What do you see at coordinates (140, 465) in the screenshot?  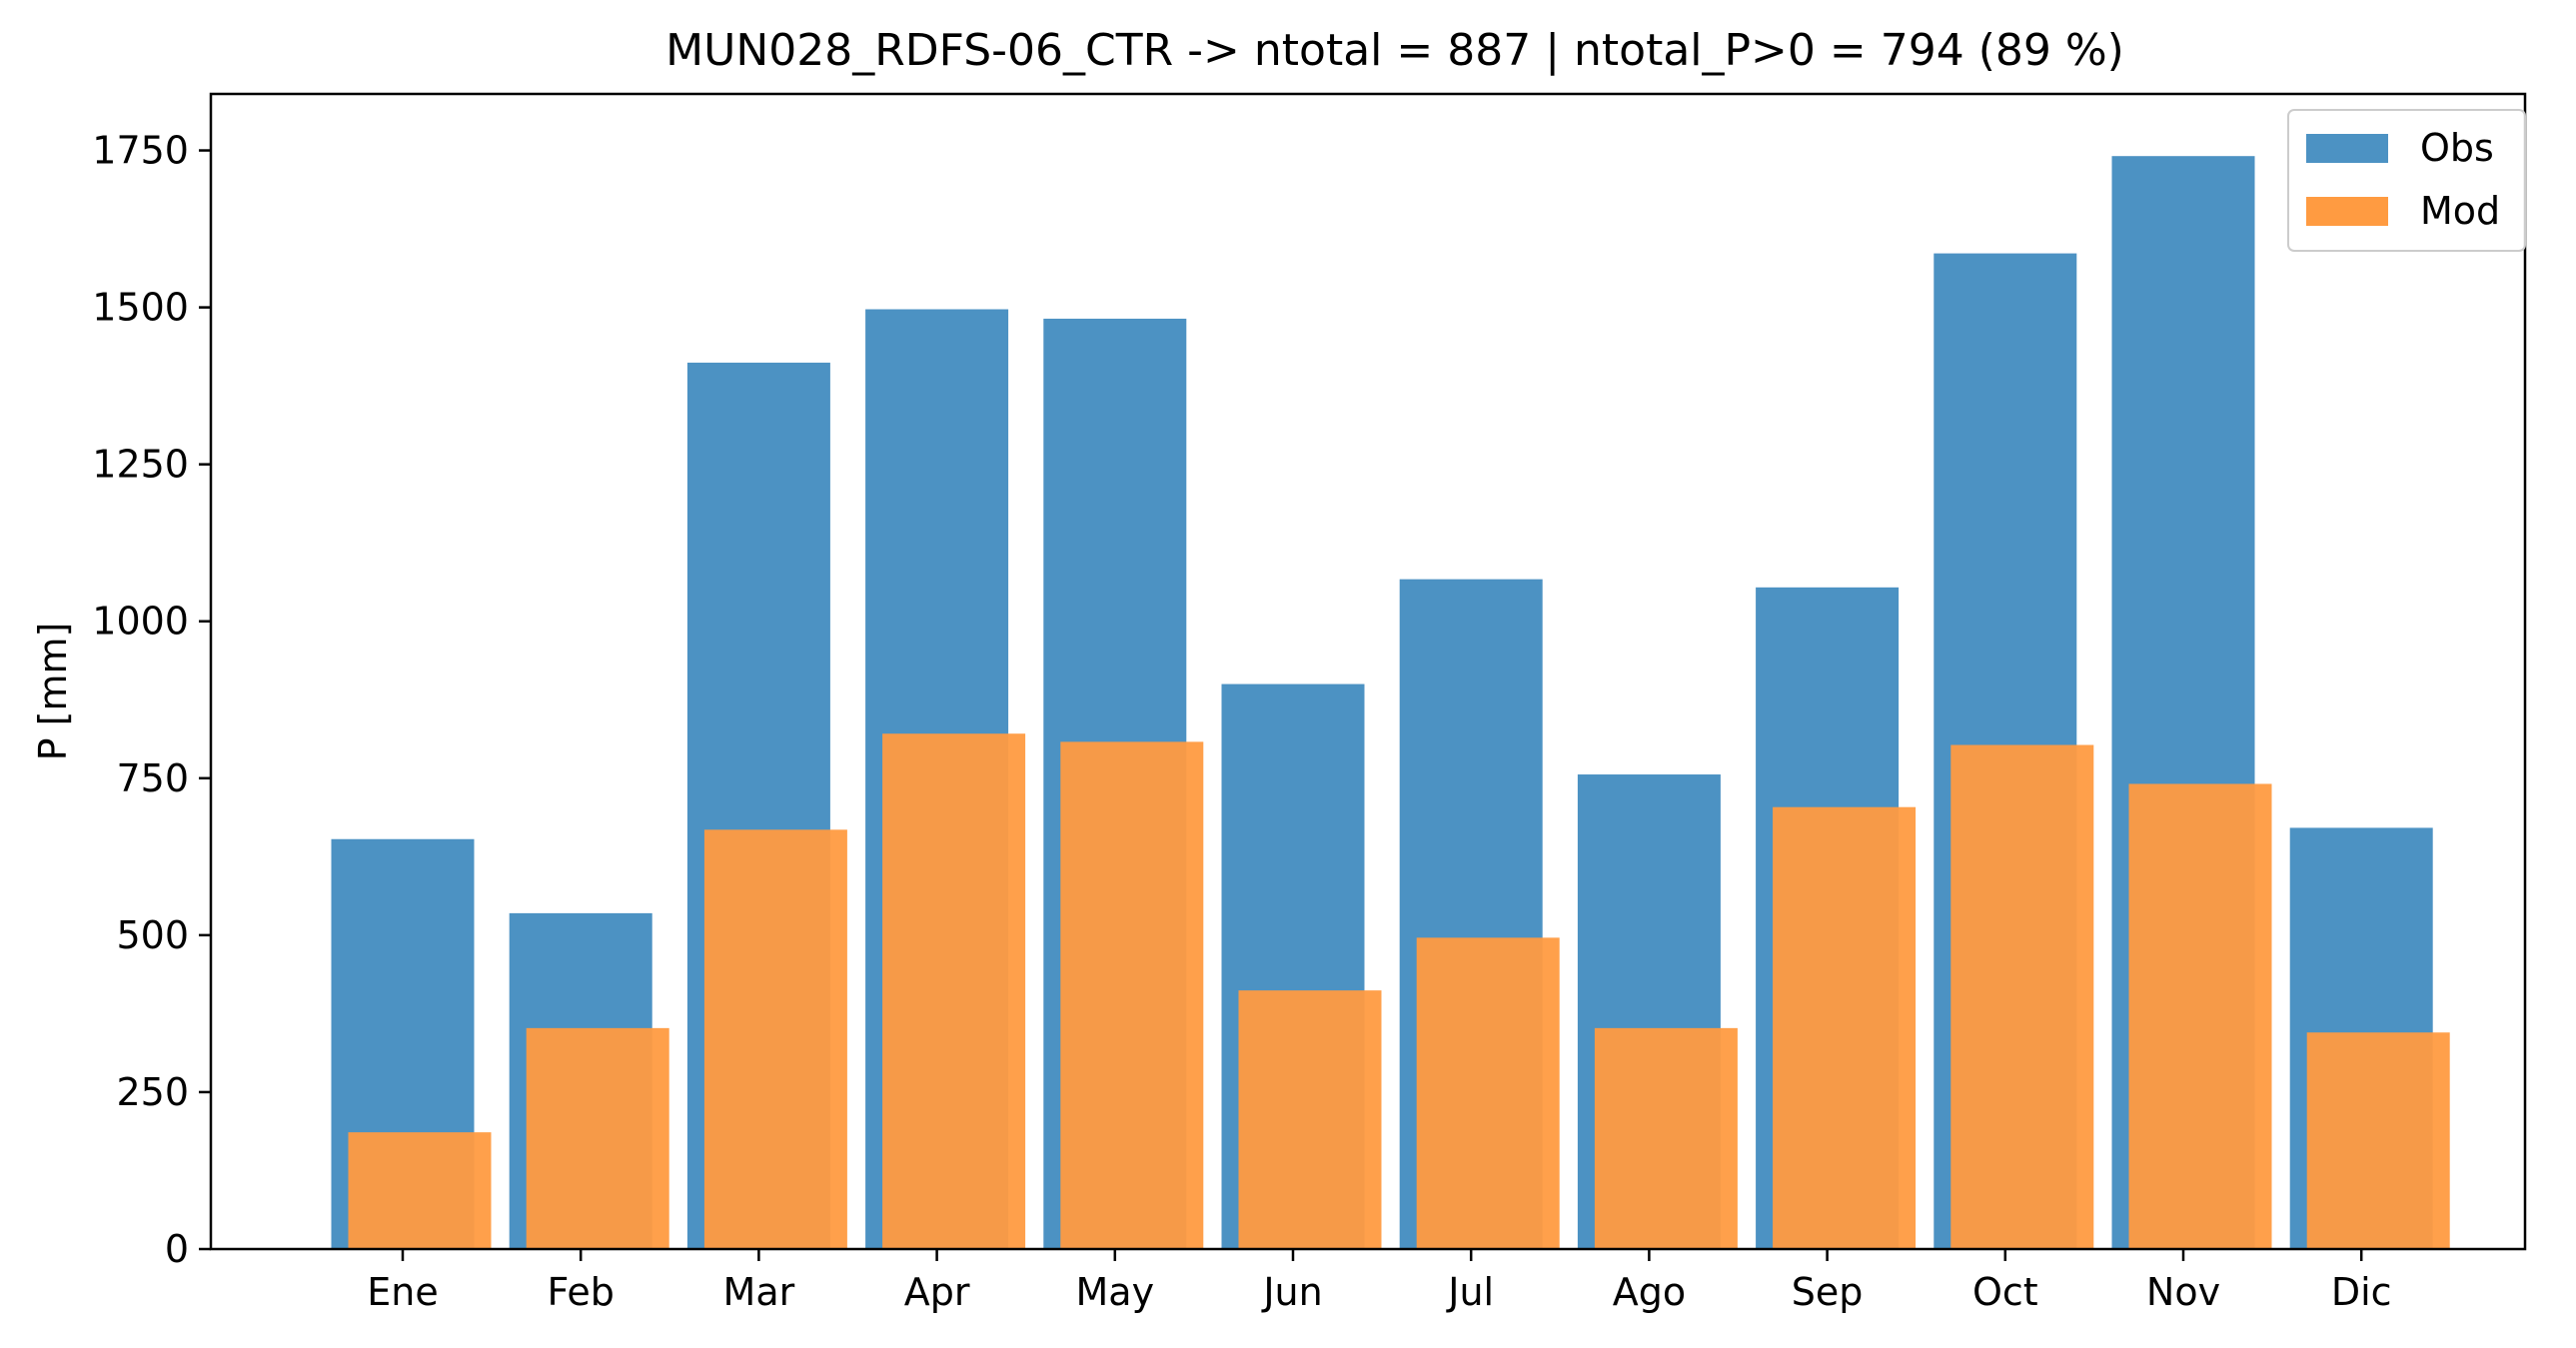 I see `y-tick-label: 1250` at bounding box center [140, 465].